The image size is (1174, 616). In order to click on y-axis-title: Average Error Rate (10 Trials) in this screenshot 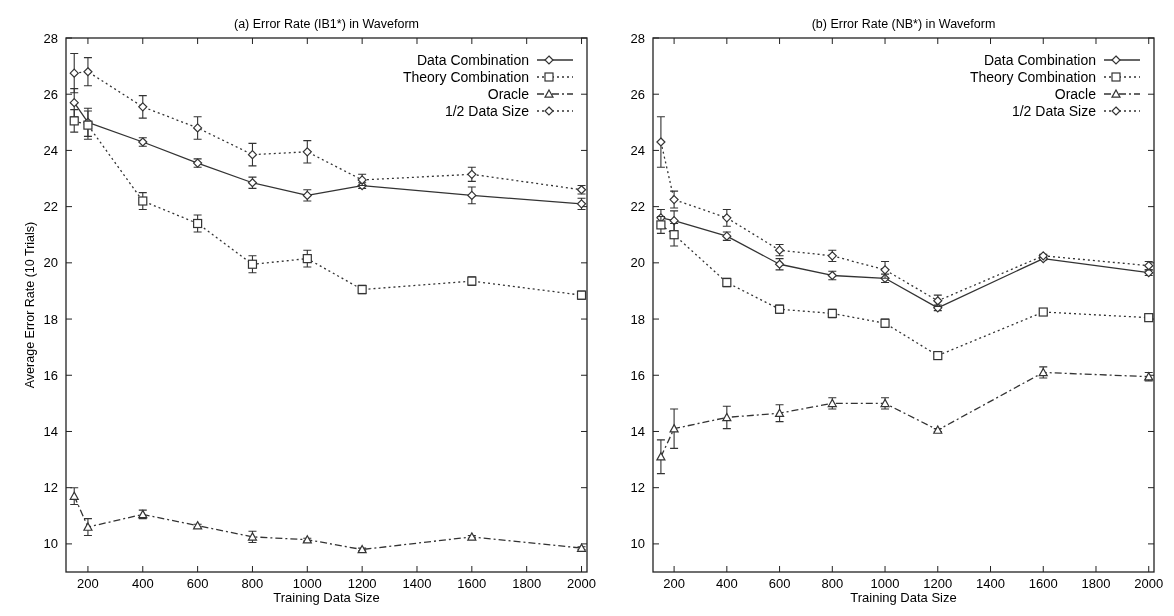, I will do `click(30, 305)`.